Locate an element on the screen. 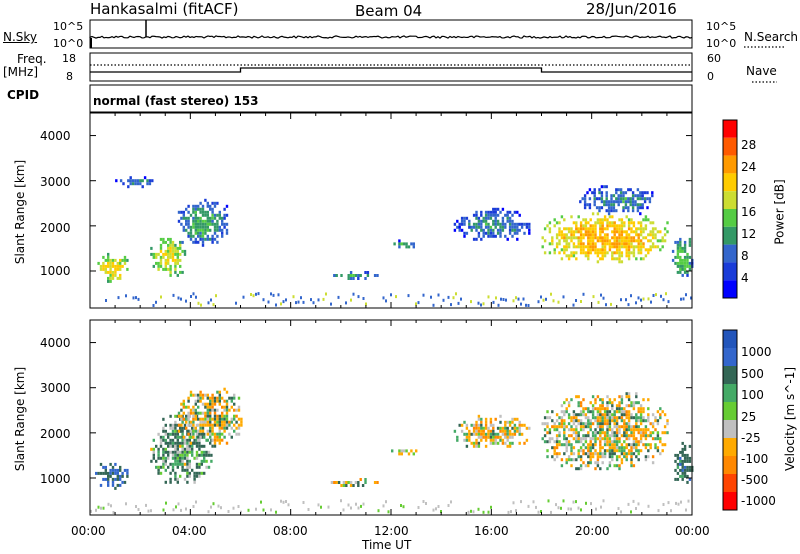 The height and width of the screenshot is (554, 800). freq-panel-frame is located at coordinates (391, 67).